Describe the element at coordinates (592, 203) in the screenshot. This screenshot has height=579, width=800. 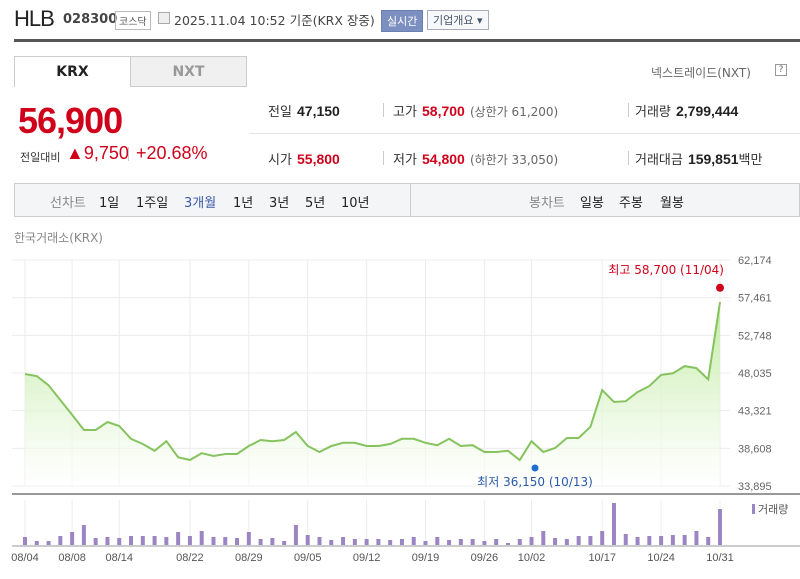
I see `candle-daily: 일봉` at that location.